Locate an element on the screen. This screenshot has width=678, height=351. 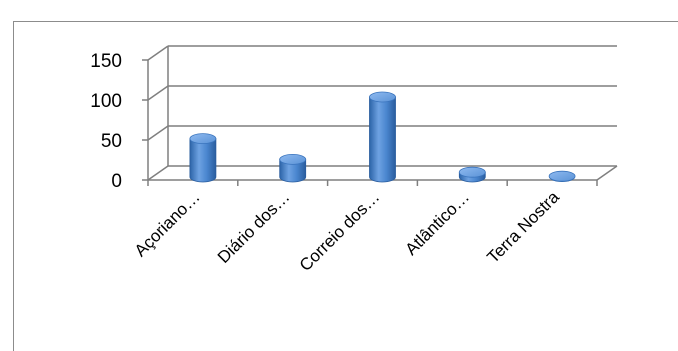
floor-right-edge is located at coordinates (607, 173).